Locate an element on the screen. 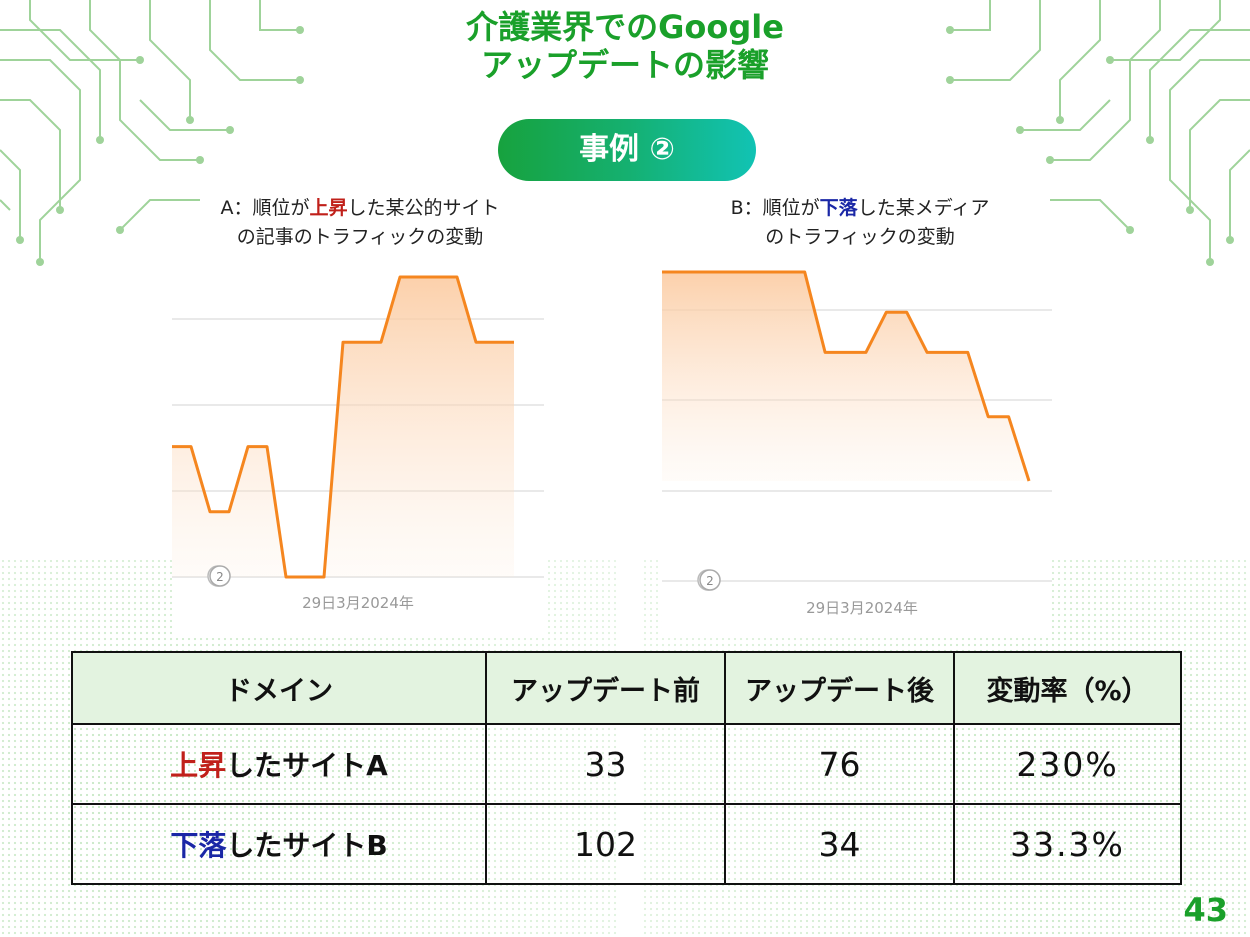 The height and width of the screenshot is (937, 1250). value-before: 33 is located at coordinates (605, 764).